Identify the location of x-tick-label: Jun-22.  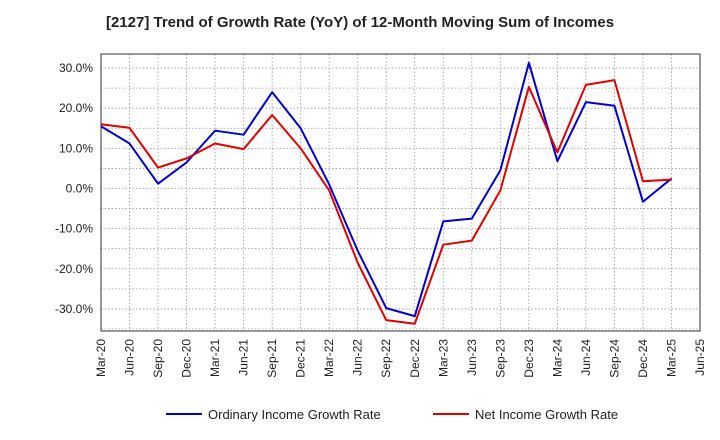
(358, 357).